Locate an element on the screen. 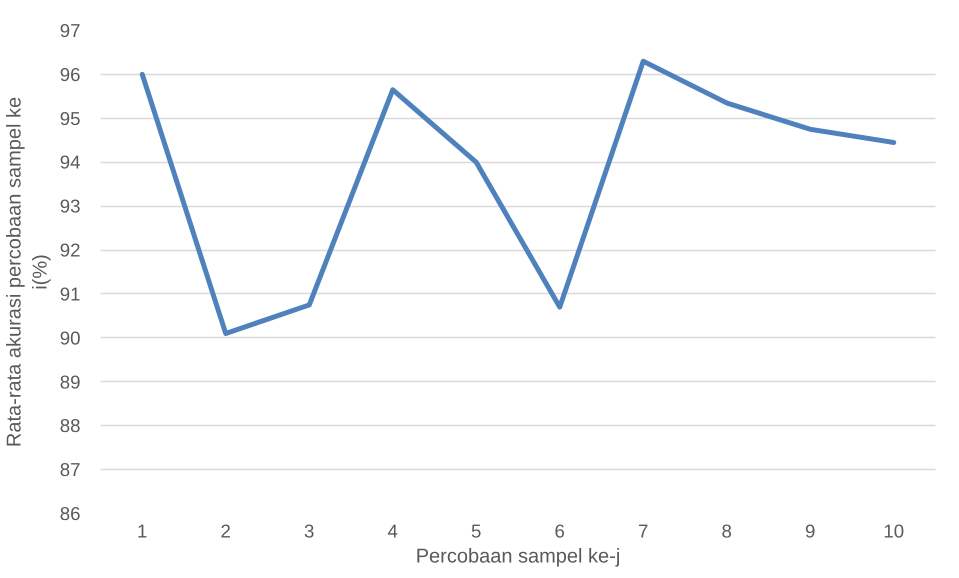 This screenshot has height=578, width=959. x-tick-label: 8 is located at coordinates (727, 531).